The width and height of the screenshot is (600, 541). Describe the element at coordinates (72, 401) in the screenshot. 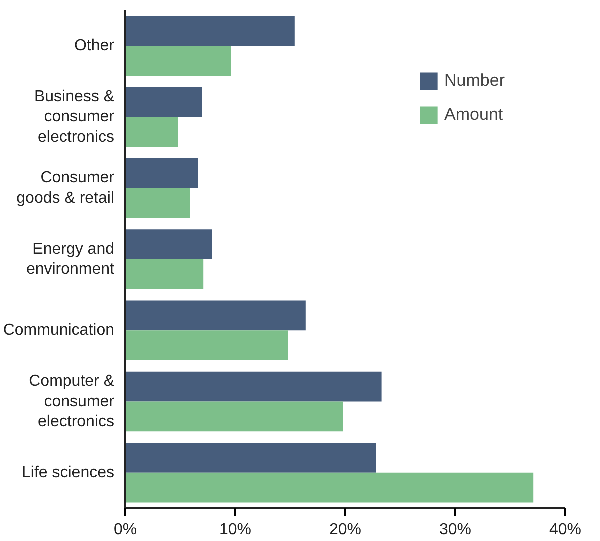

I see `y-tick-label: Computer & consumer electronics` at that location.